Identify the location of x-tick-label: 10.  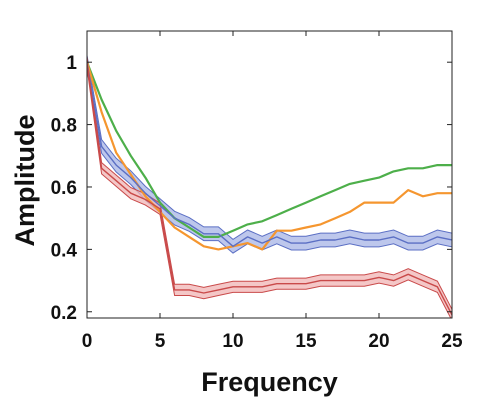
(232, 341).